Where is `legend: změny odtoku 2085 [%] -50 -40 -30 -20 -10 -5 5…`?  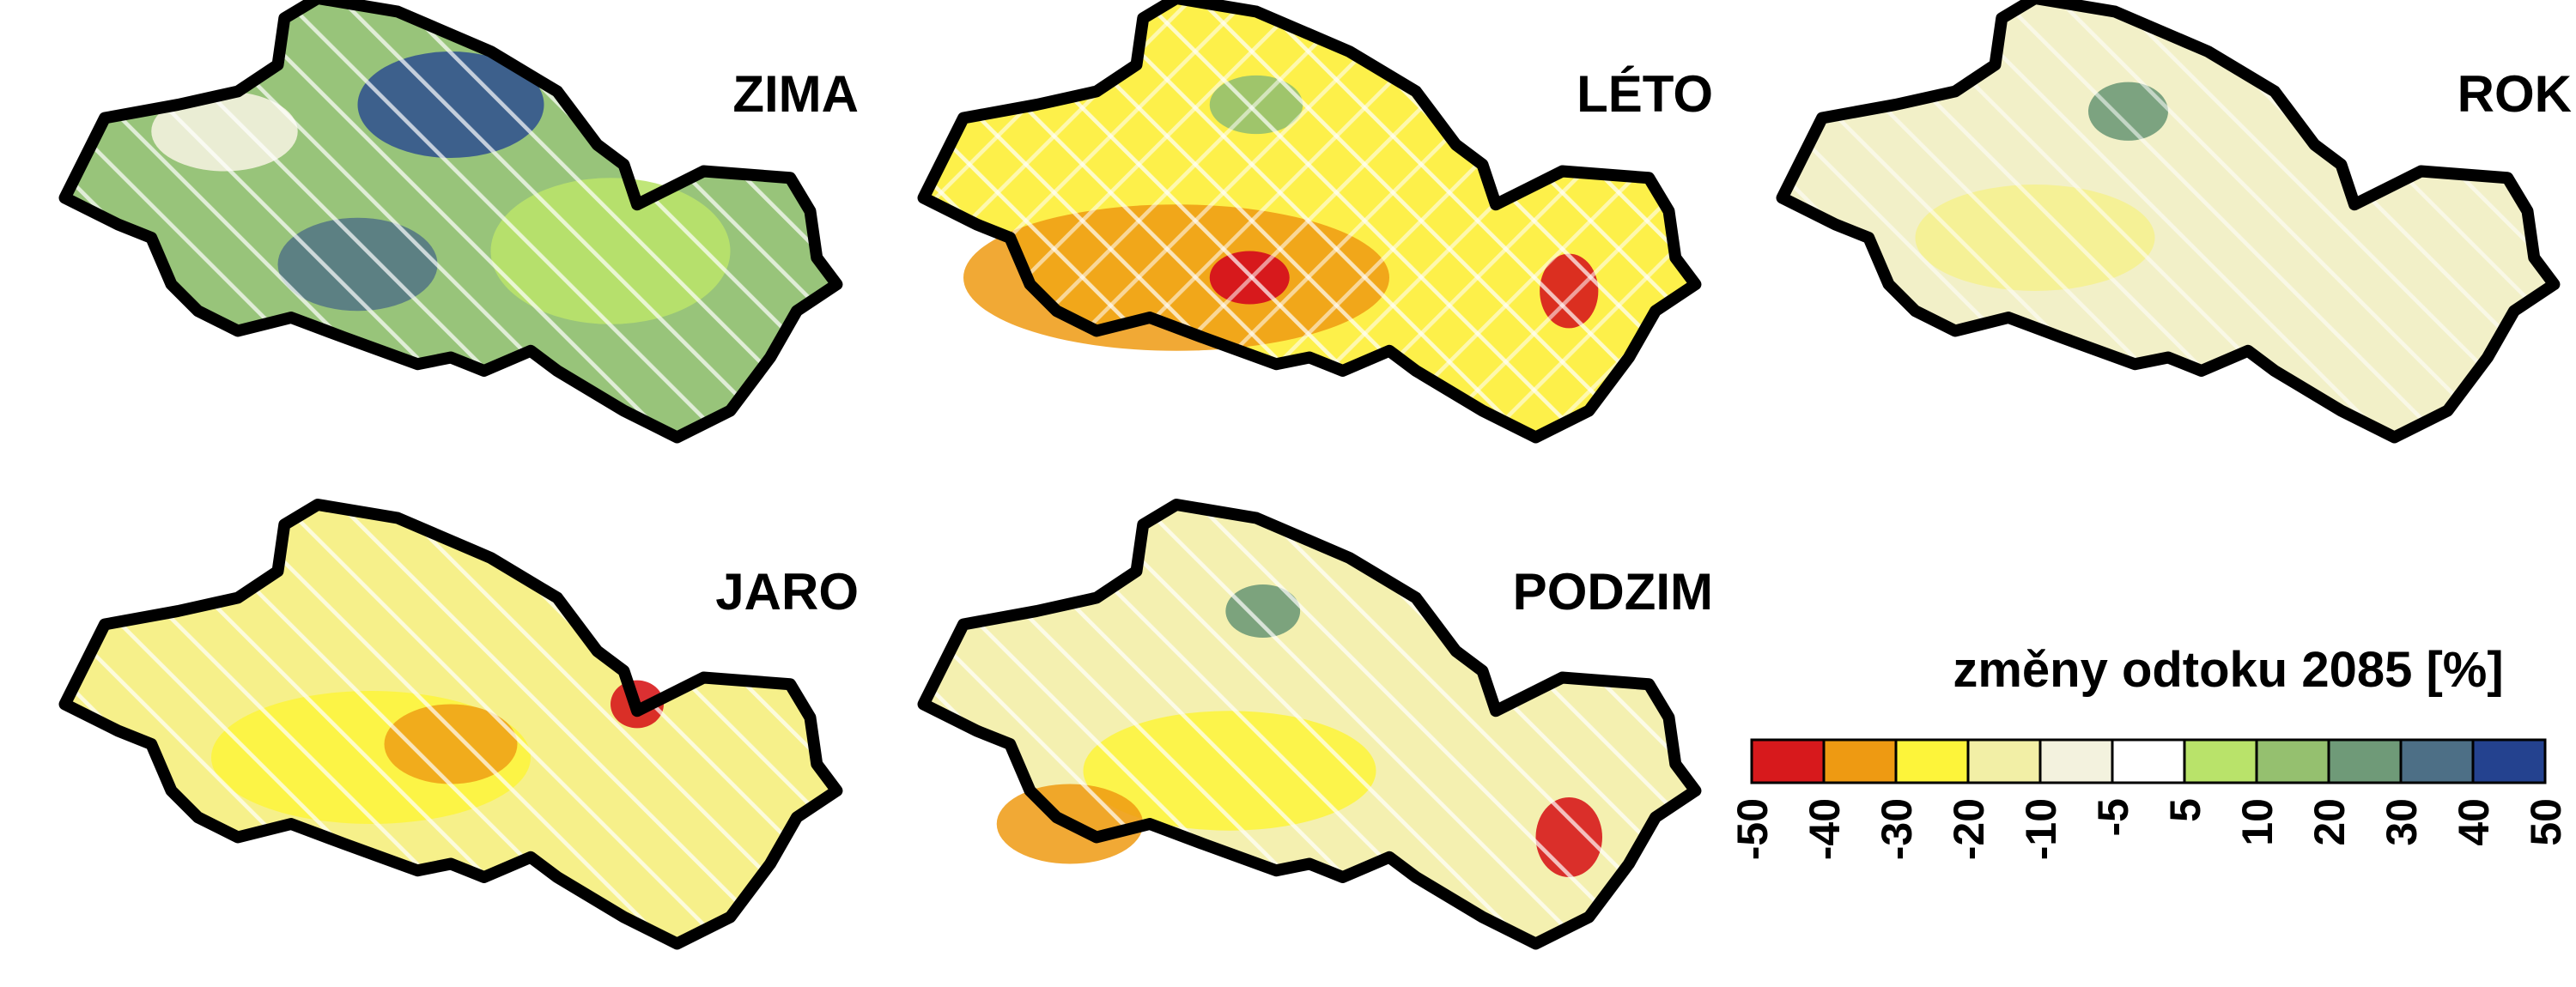 legend: změny odtoku 2085 [%] -50 -40 -30 -20 -10 -5 5… is located at coordinates (2149, 751).